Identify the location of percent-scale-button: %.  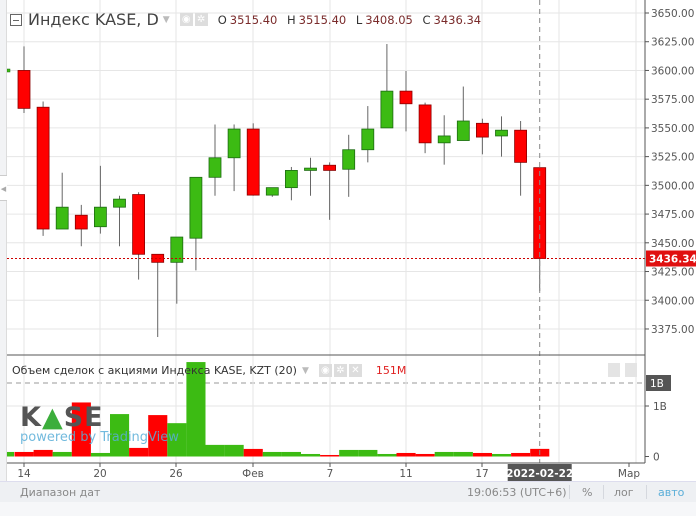
(587, 492).